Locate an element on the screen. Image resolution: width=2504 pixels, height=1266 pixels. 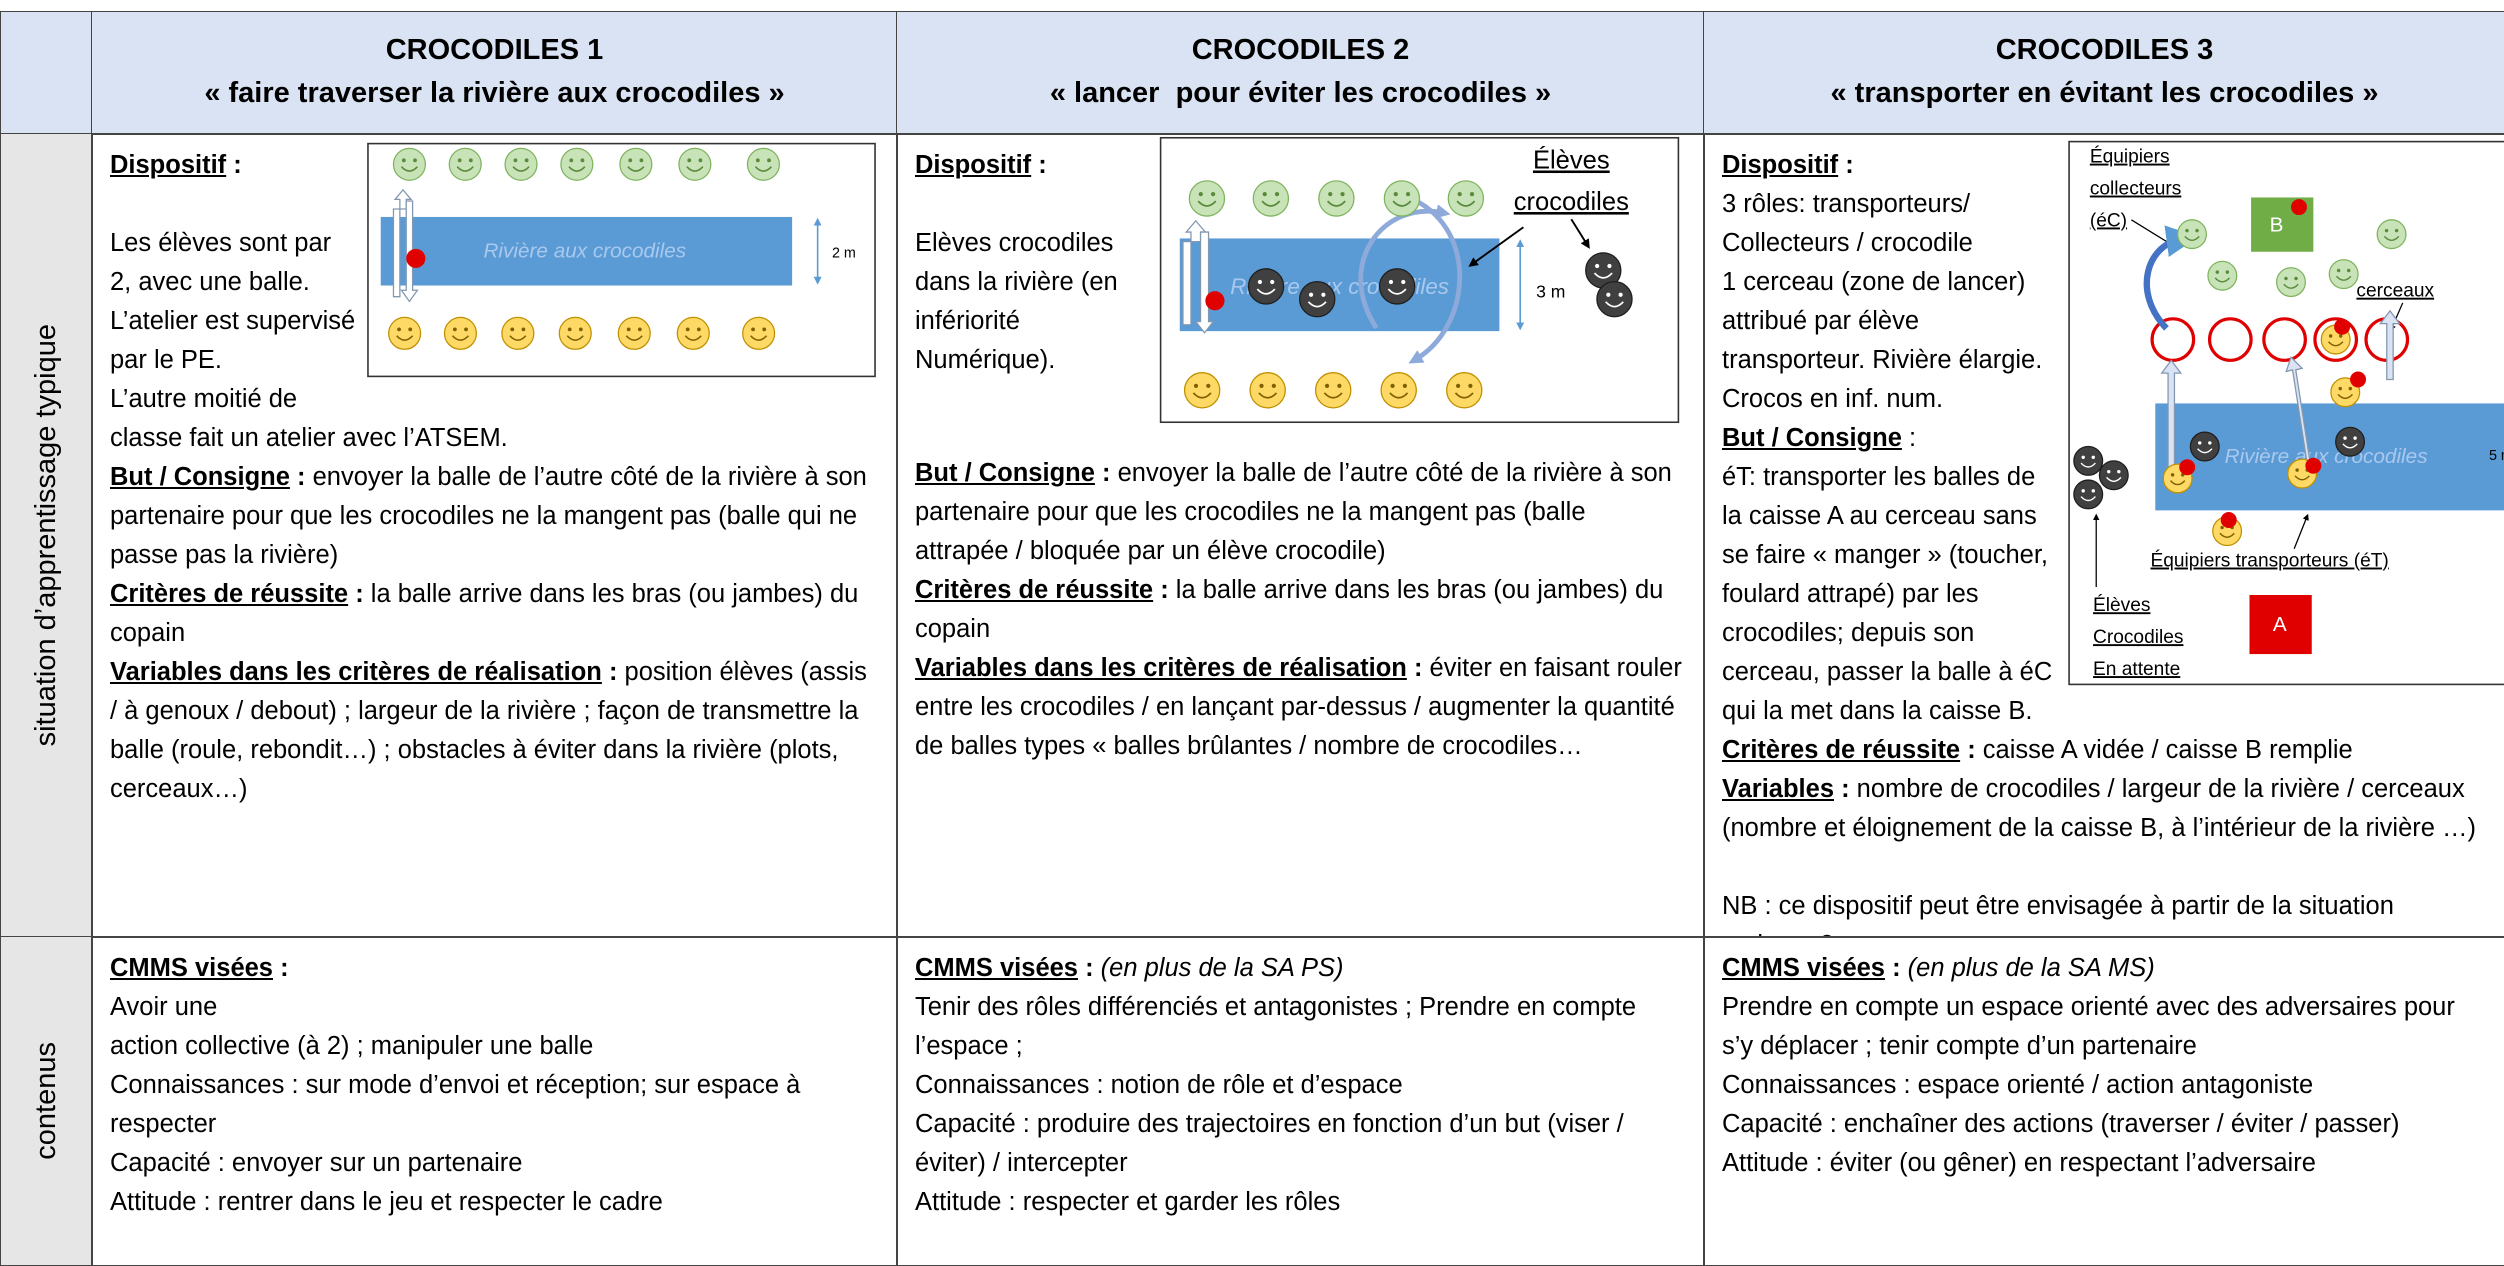
text-run: CMMS visées is located at coordinates (1803, 968).